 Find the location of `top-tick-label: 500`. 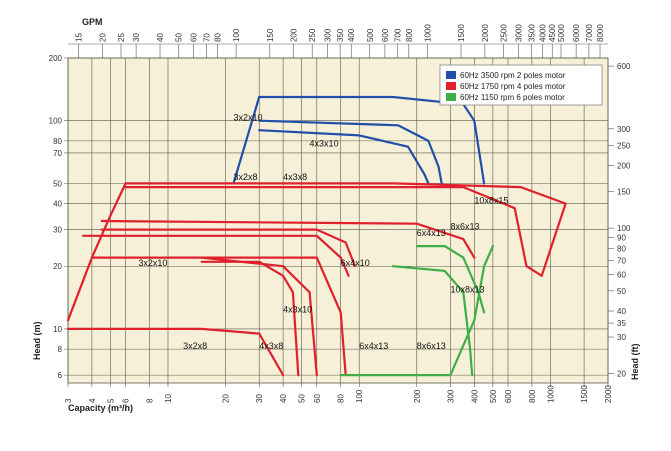

top-tick-label: 500 is located at coordinates (370, 35).